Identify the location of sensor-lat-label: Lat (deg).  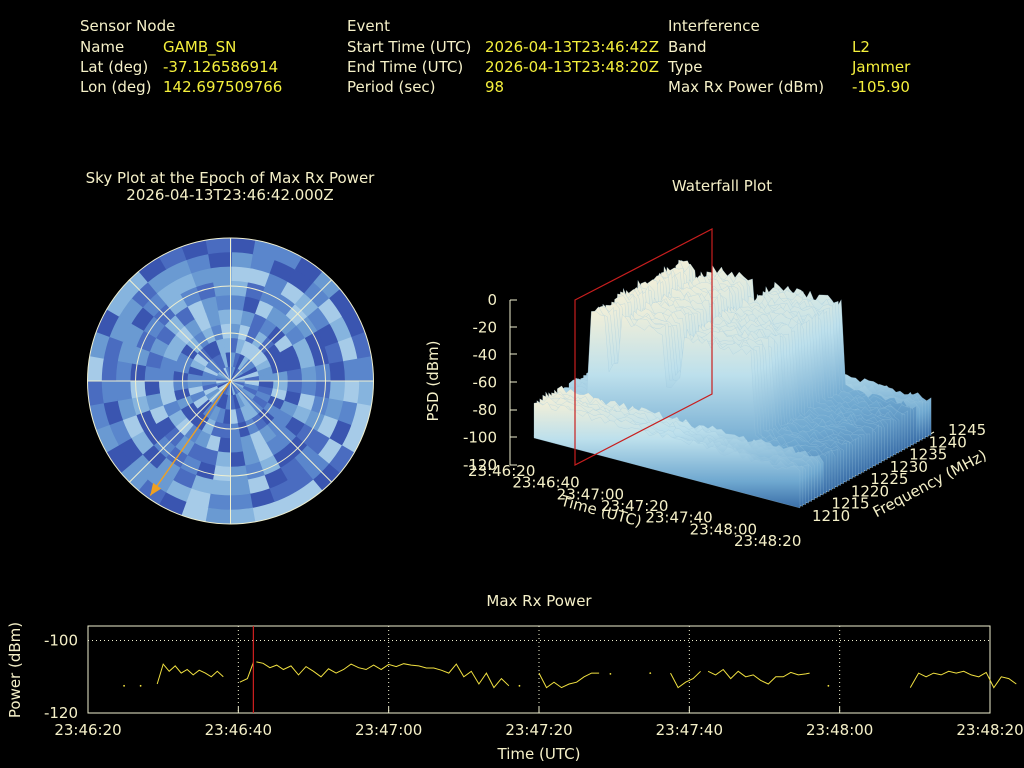
(114, 67).